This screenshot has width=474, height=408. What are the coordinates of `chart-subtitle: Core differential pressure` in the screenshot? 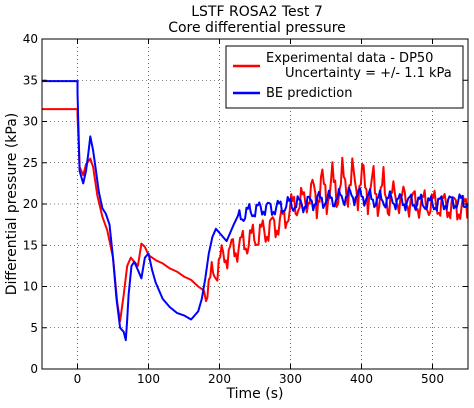 It's located at (257, 28).